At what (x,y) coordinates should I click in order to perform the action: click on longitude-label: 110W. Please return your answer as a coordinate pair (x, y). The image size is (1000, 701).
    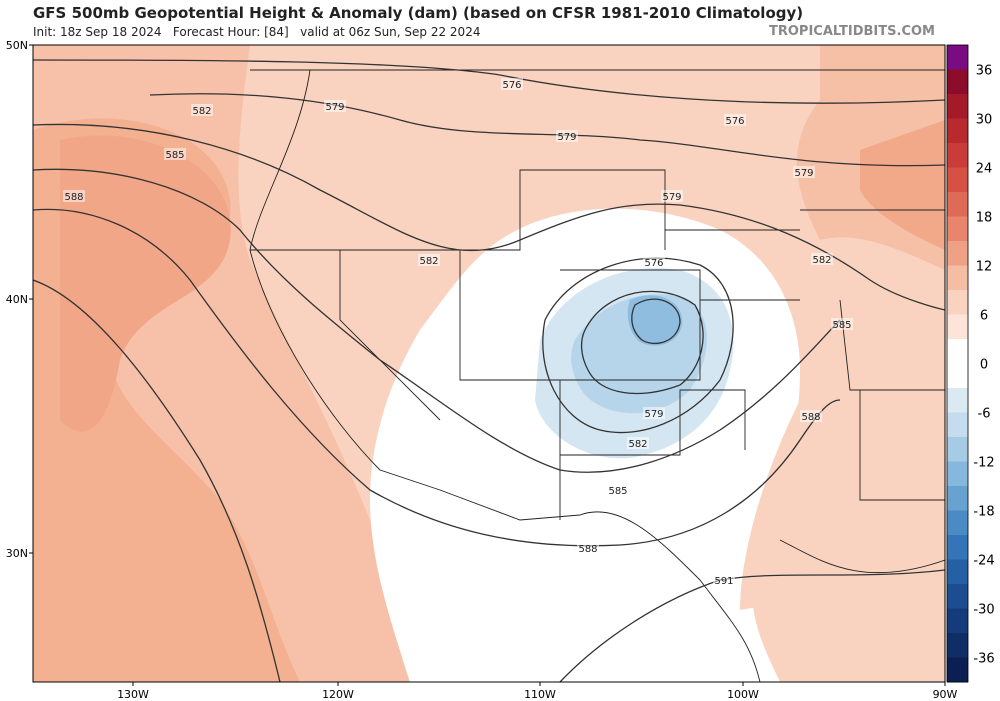
    Looking at the image, I should click on (540, 694).